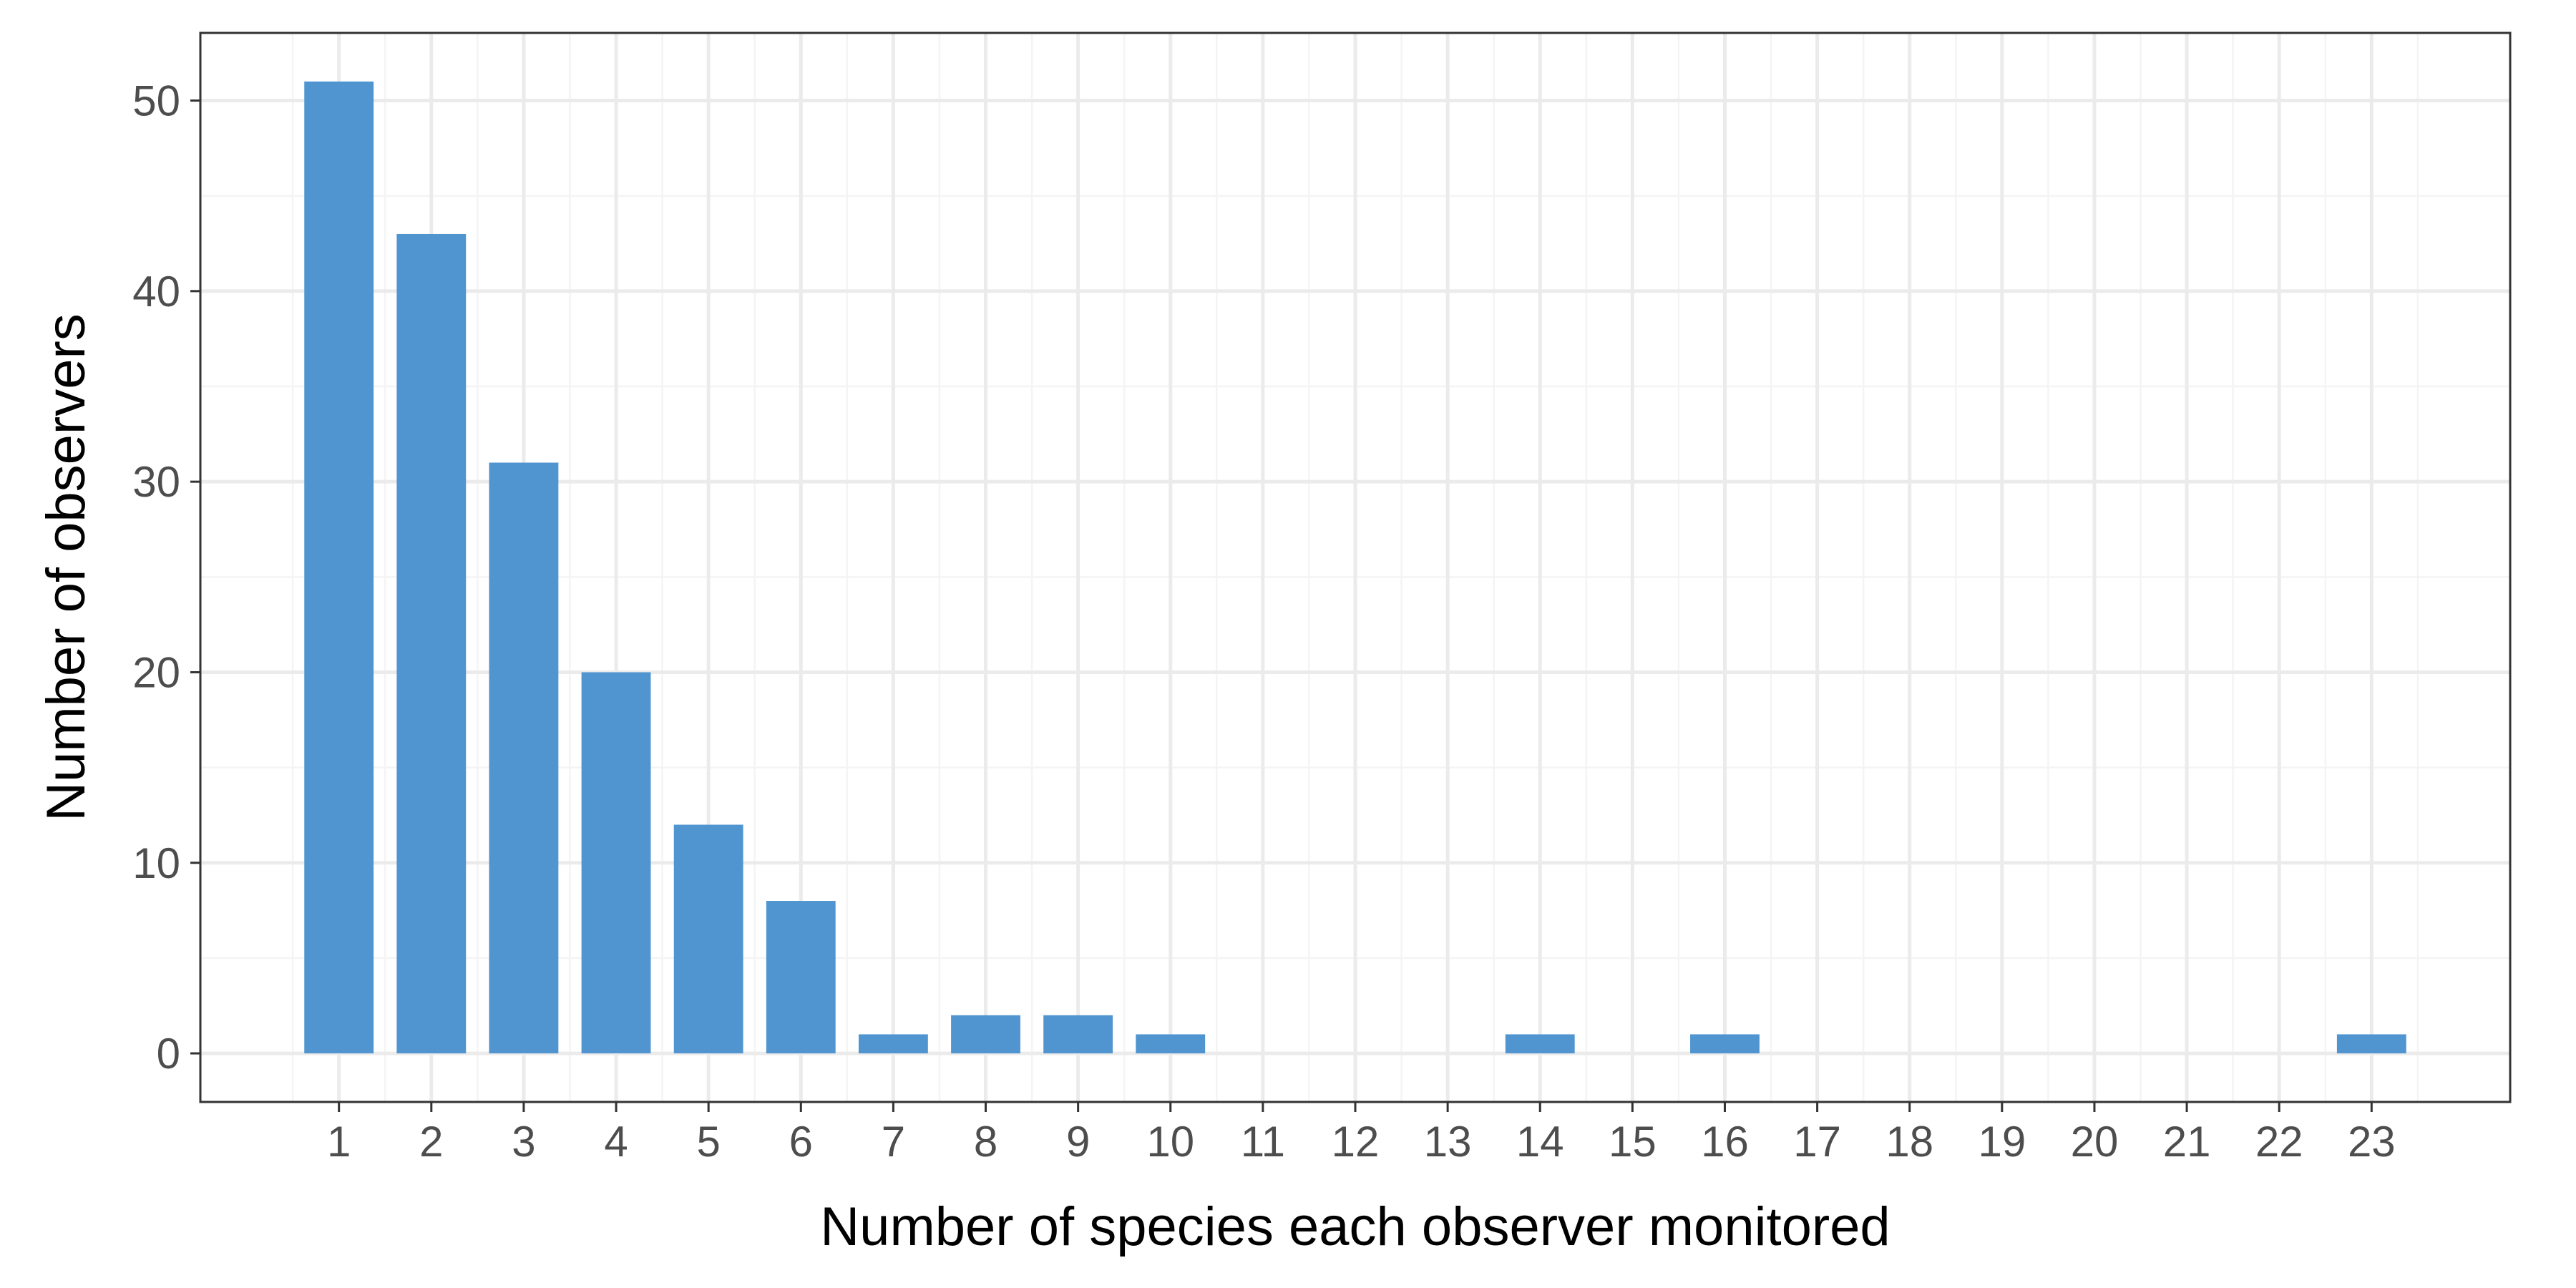 Image resolution: width=2576 pixels, height=1288 pixels. What do you see at coordinates (1633, 1142) in the screenshot?
I see `x-tick-label: 15` at bounding box center [1633, 1142].